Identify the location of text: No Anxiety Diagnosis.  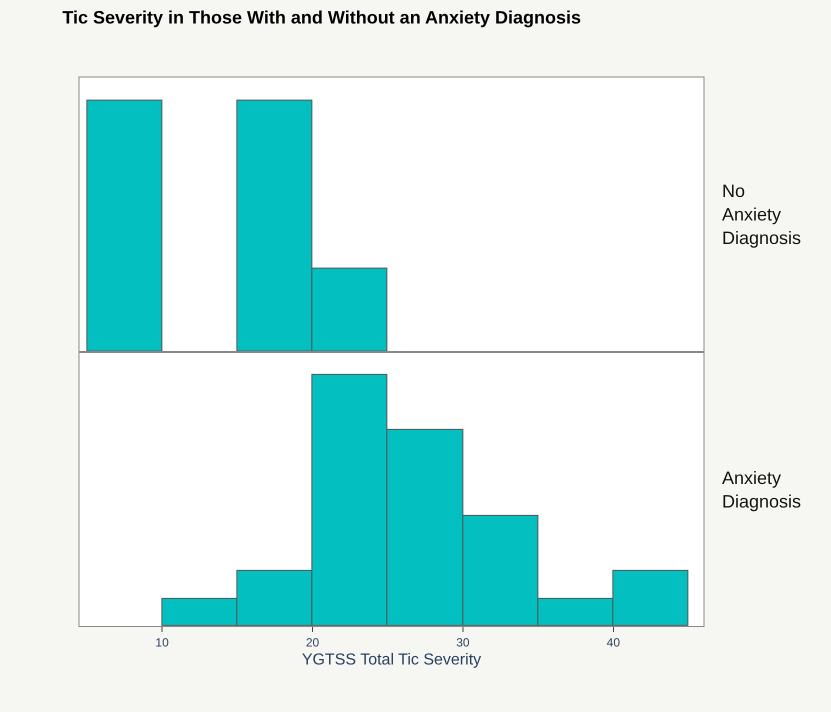
(762, 214).